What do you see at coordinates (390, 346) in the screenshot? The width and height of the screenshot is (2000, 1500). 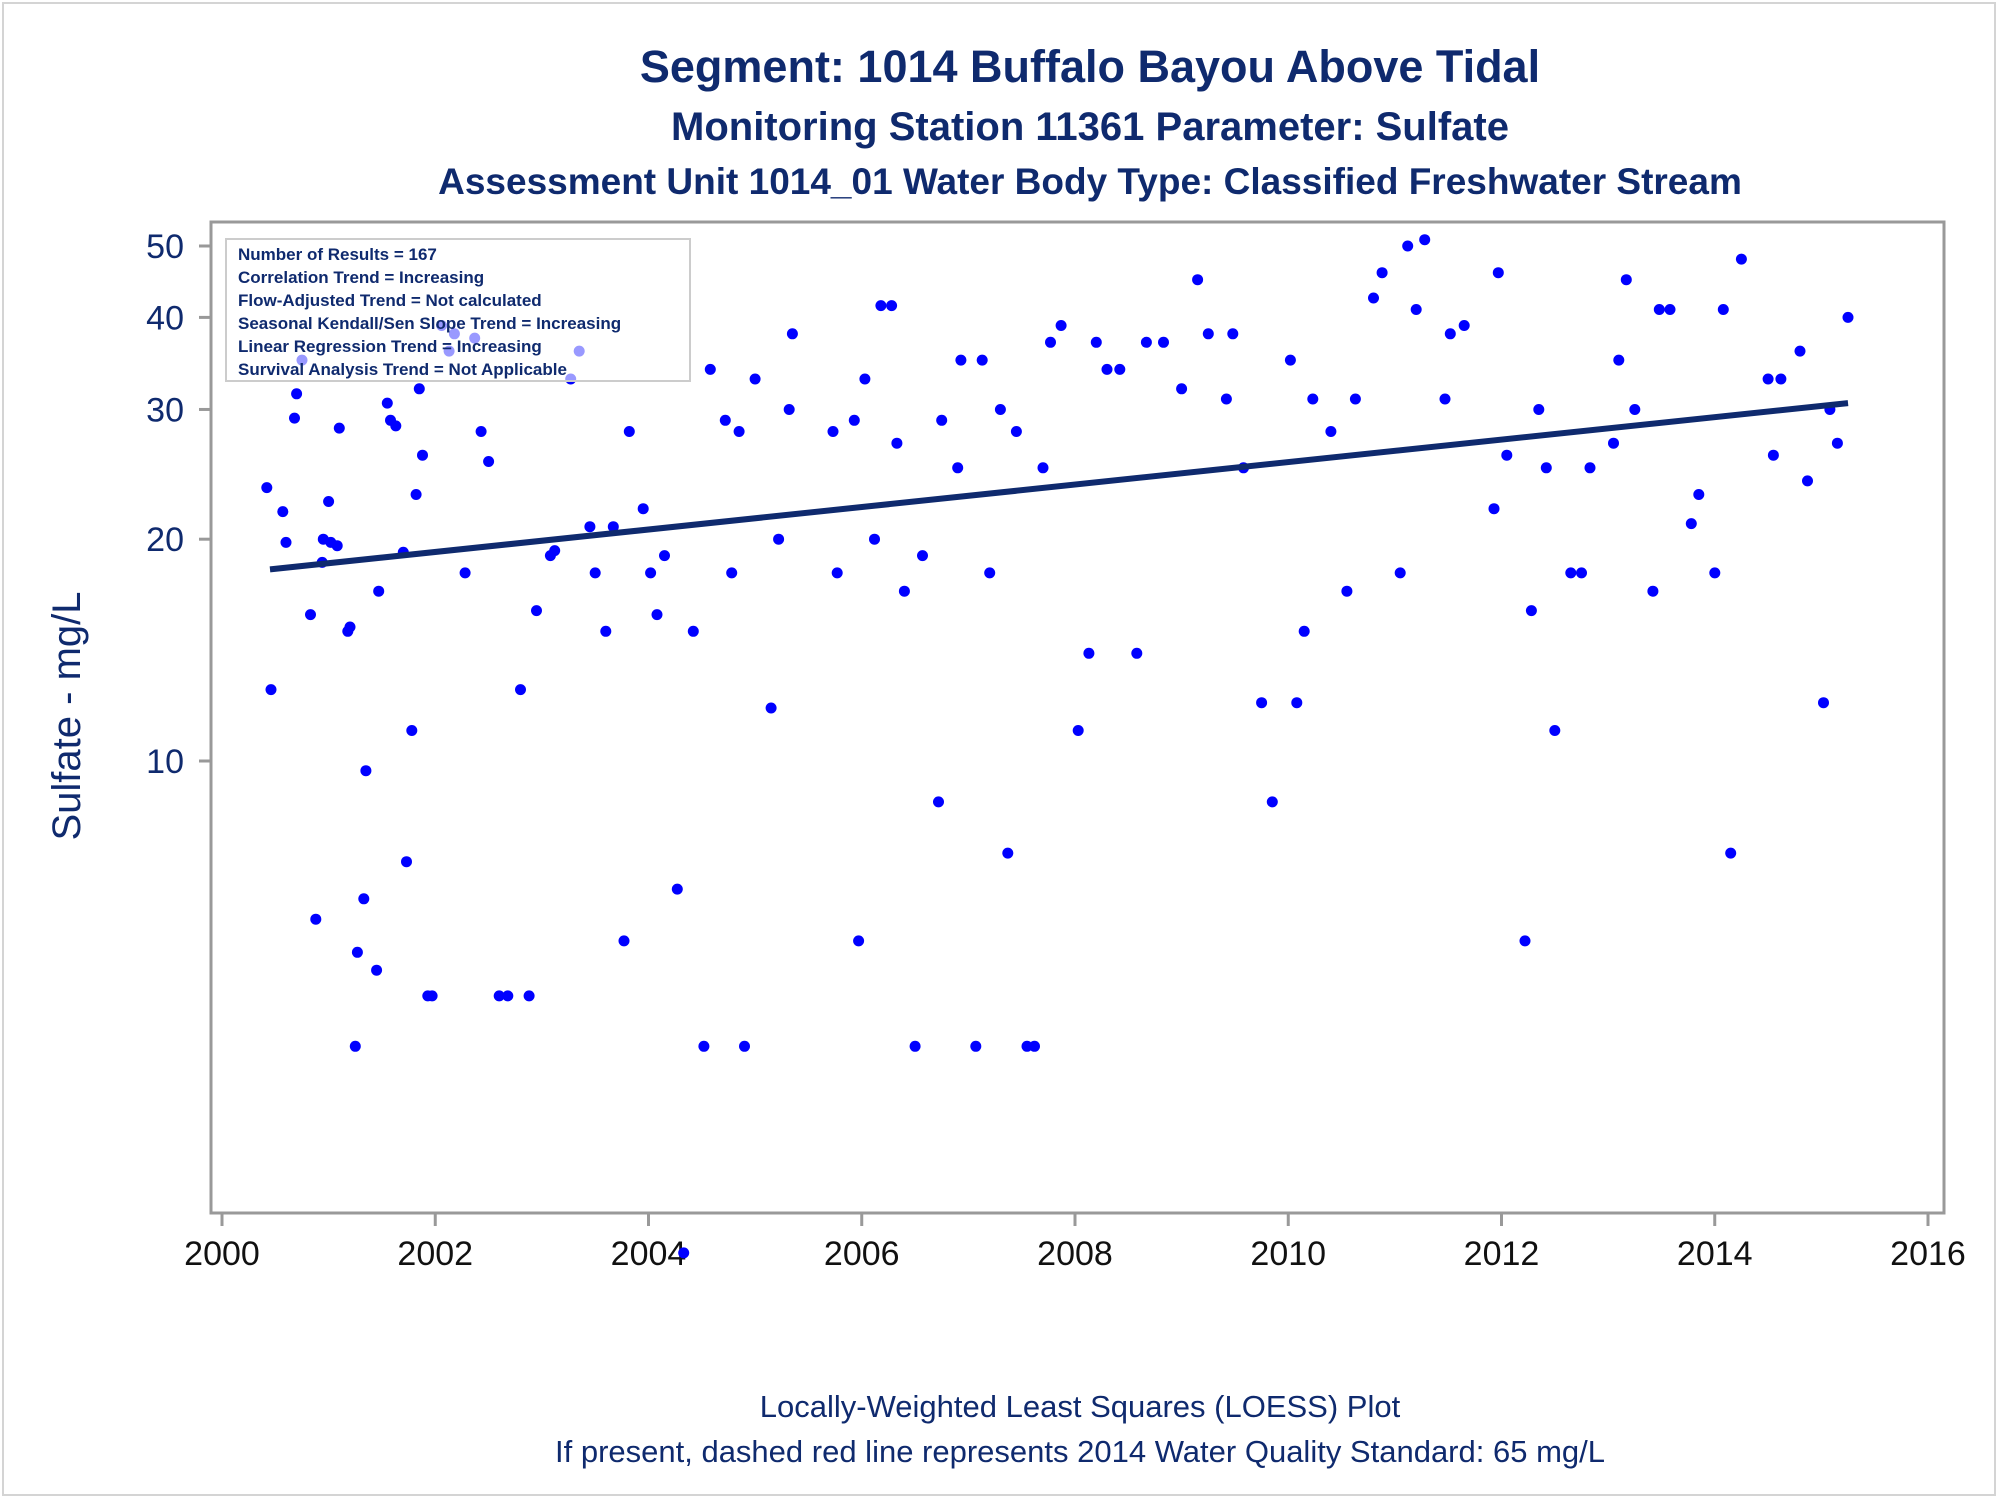 I see `stats-line: Linear Regression Trend = Increasing` at bounding box center [390, 346].